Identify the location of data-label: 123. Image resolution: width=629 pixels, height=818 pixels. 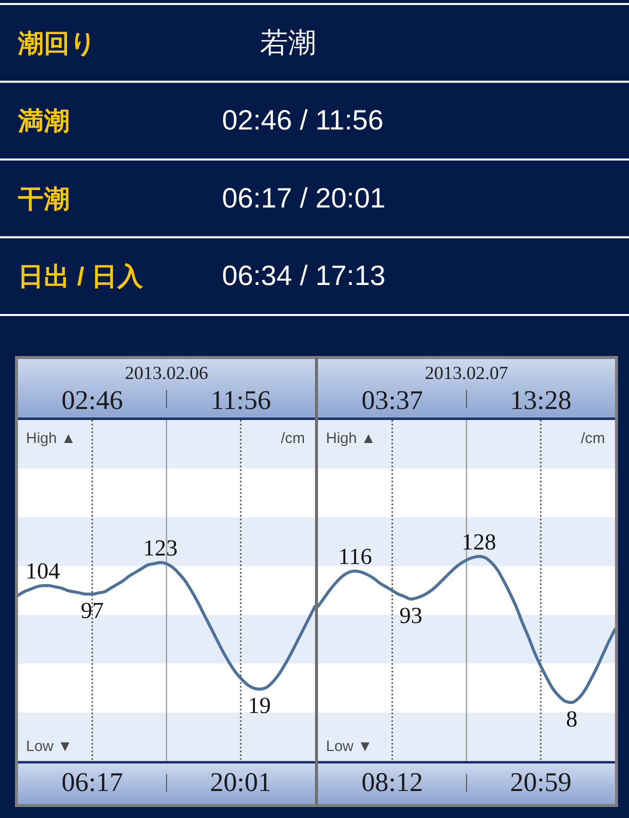
(160, 547).